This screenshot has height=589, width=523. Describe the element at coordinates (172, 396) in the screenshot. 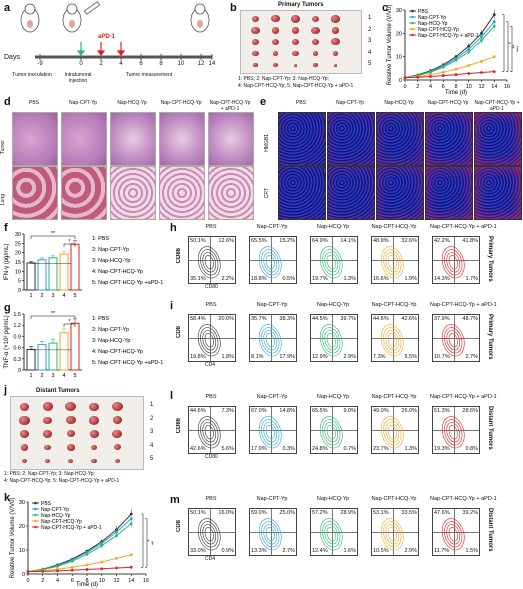

I see `panel-label-l: l` at that location.